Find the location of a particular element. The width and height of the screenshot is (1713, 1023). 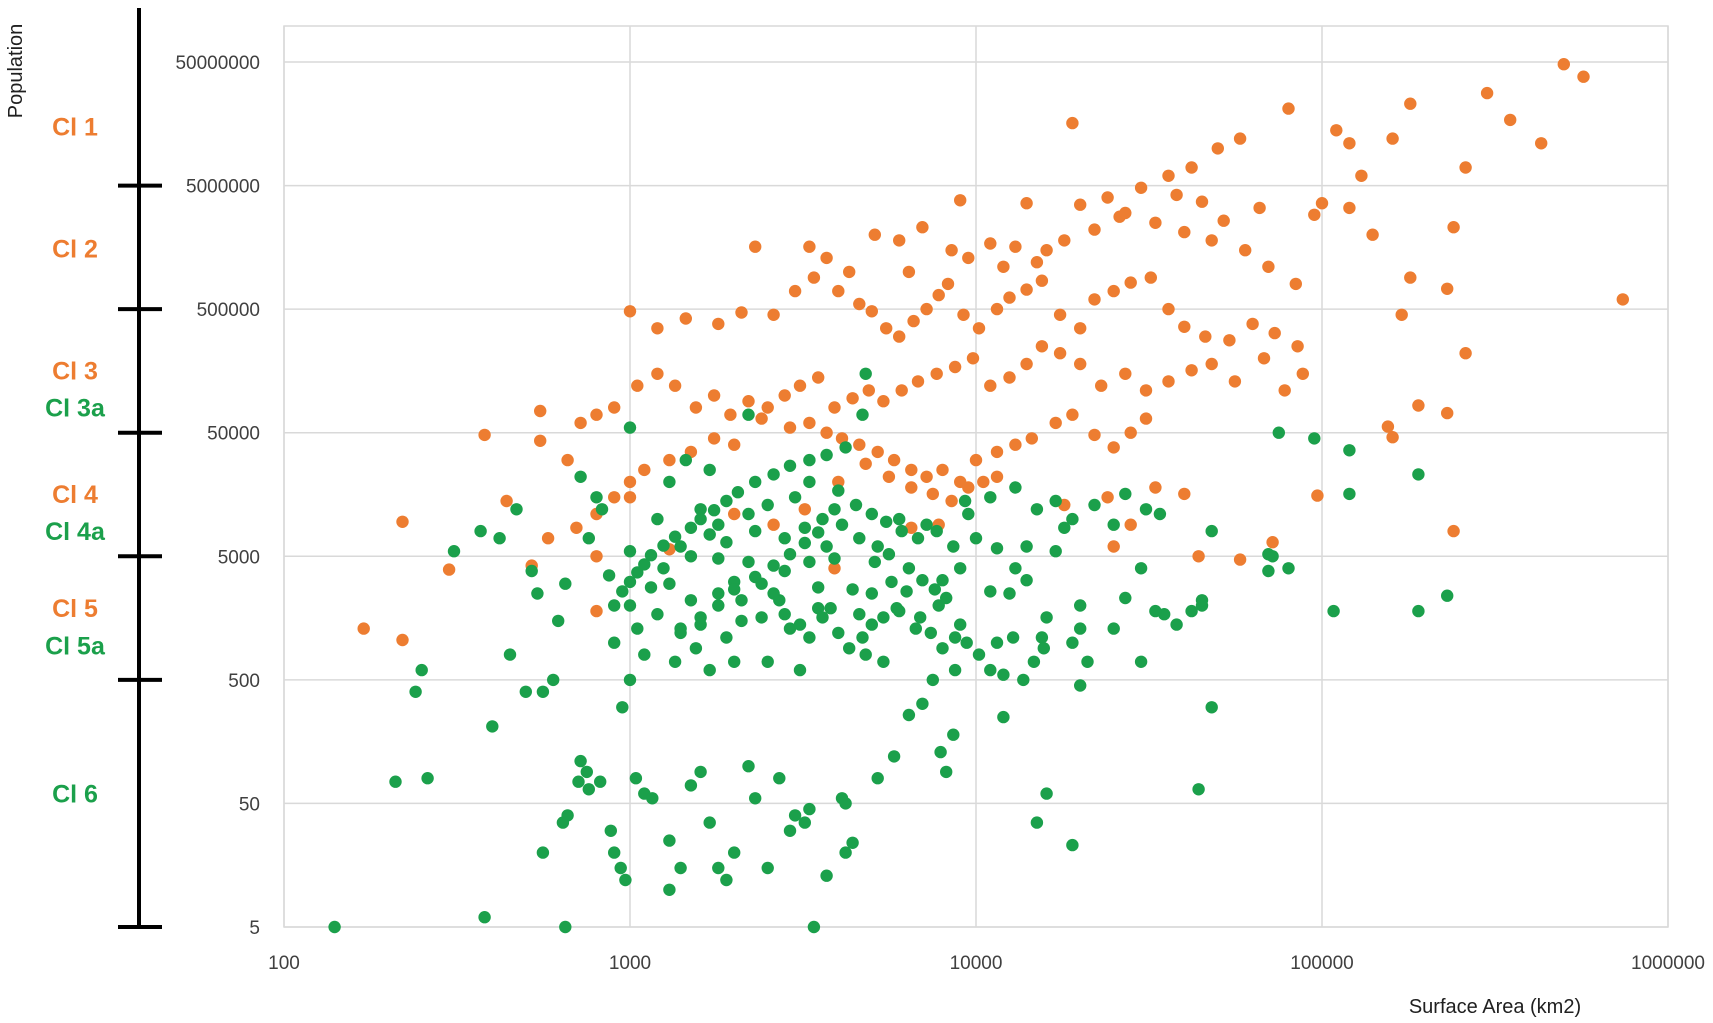

y-tick-label: 5 is located at coordinates (254, 928).